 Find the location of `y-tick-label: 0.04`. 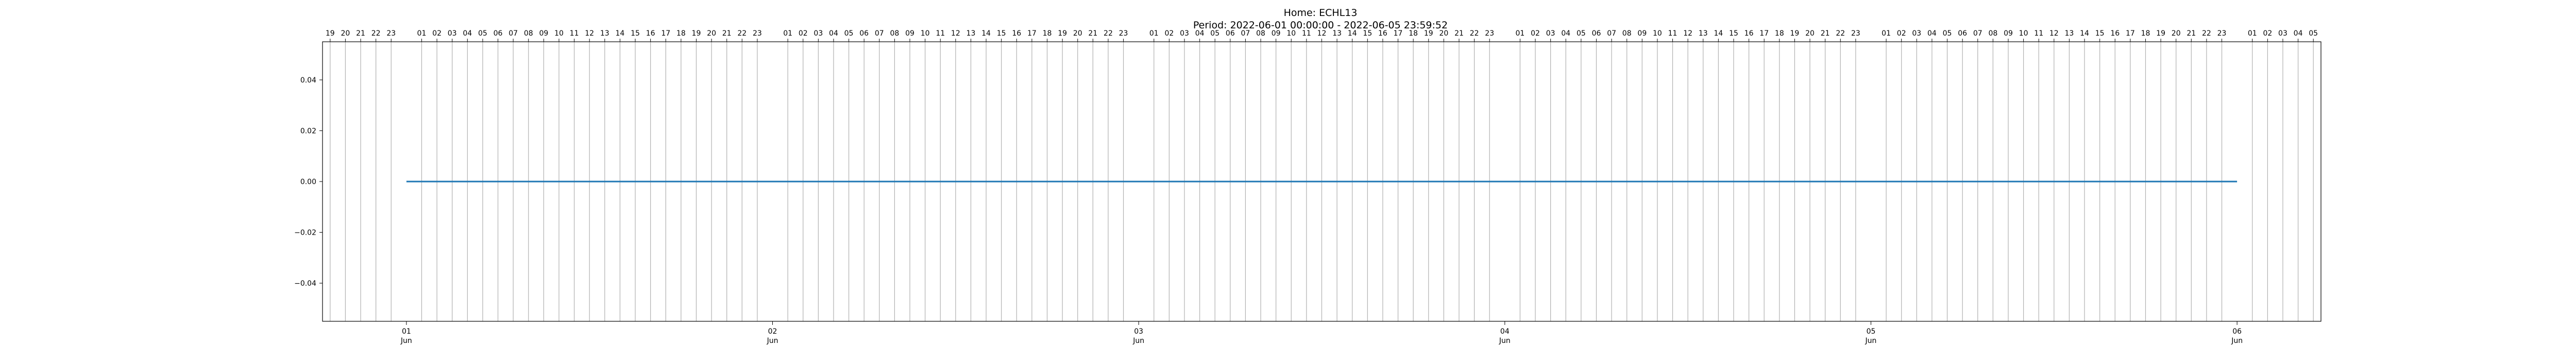

y-tick-label: 0.04 is located at coordinates (308, 80).